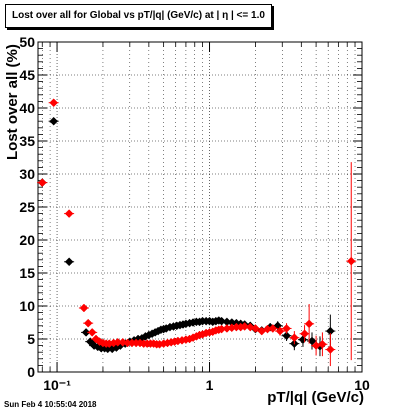 This screenshot has width=400, height=414. What do you see at coordinates (362, 385) in the screenshot?
I see `x-tick-label: 10` at bounding box center [362, 385].